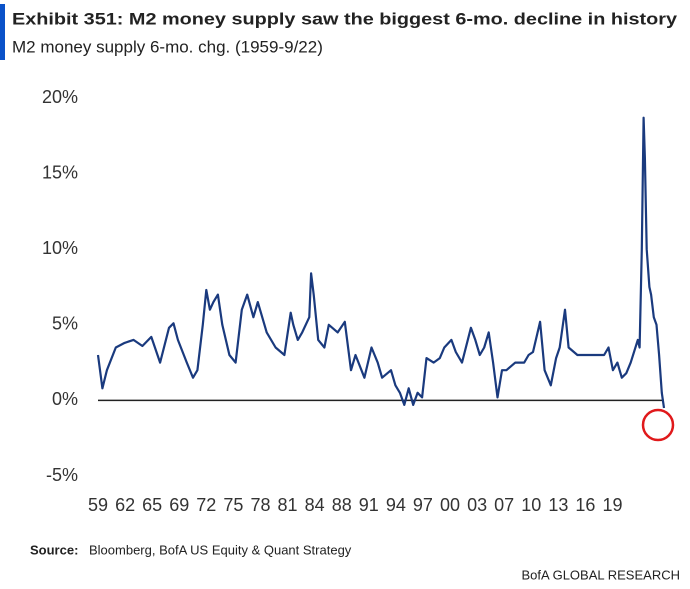 This screenshot has height=589, width=690. Describe the element at coordinates (60, 248) in the screenshot. I see `y-tick-label: 10%` at that location.